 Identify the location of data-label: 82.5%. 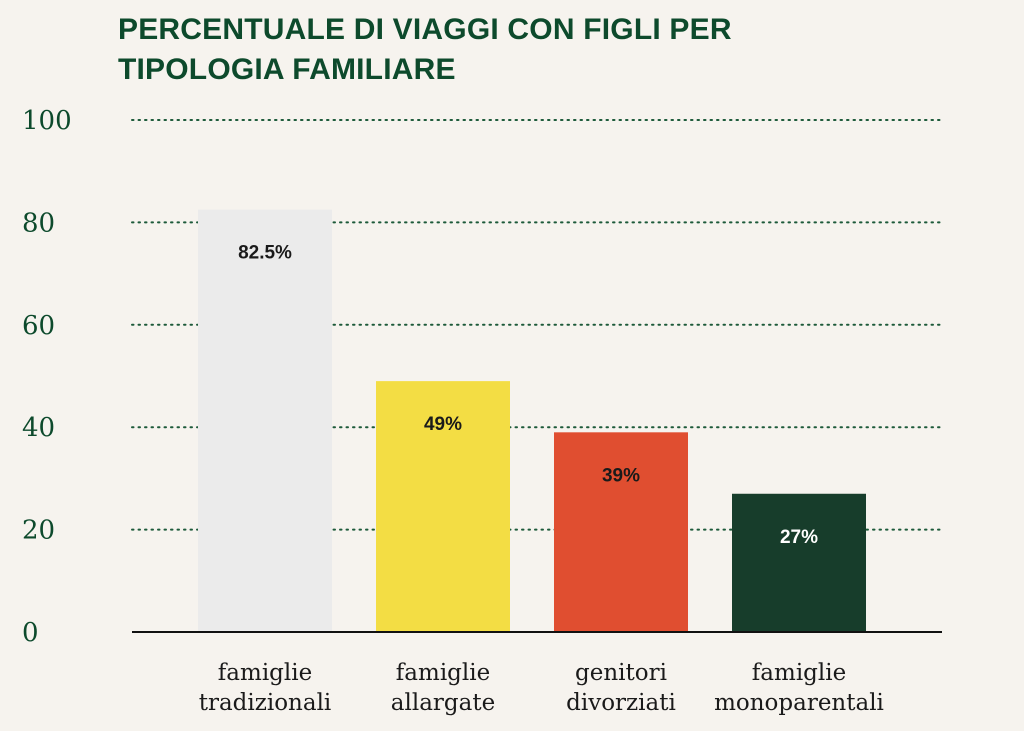
(265, 253).